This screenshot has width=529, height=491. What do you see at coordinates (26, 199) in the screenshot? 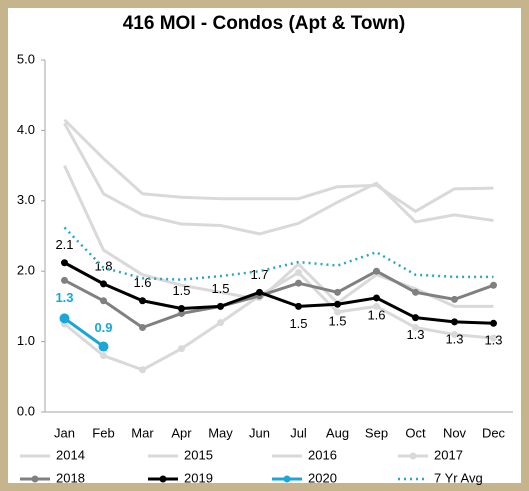
I see `y-tick-label: 3.0` at bounding box center [26, 199].